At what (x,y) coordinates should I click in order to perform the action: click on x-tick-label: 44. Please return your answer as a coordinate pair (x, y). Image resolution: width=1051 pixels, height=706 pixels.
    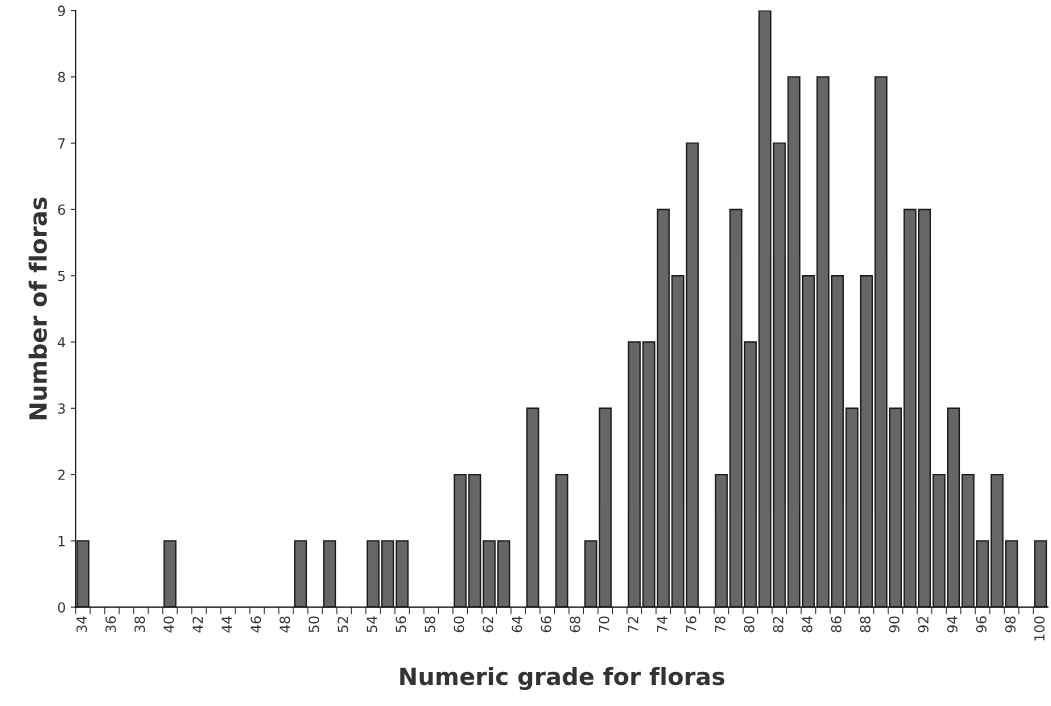
    Looking at the image, I should click on (226, 624).